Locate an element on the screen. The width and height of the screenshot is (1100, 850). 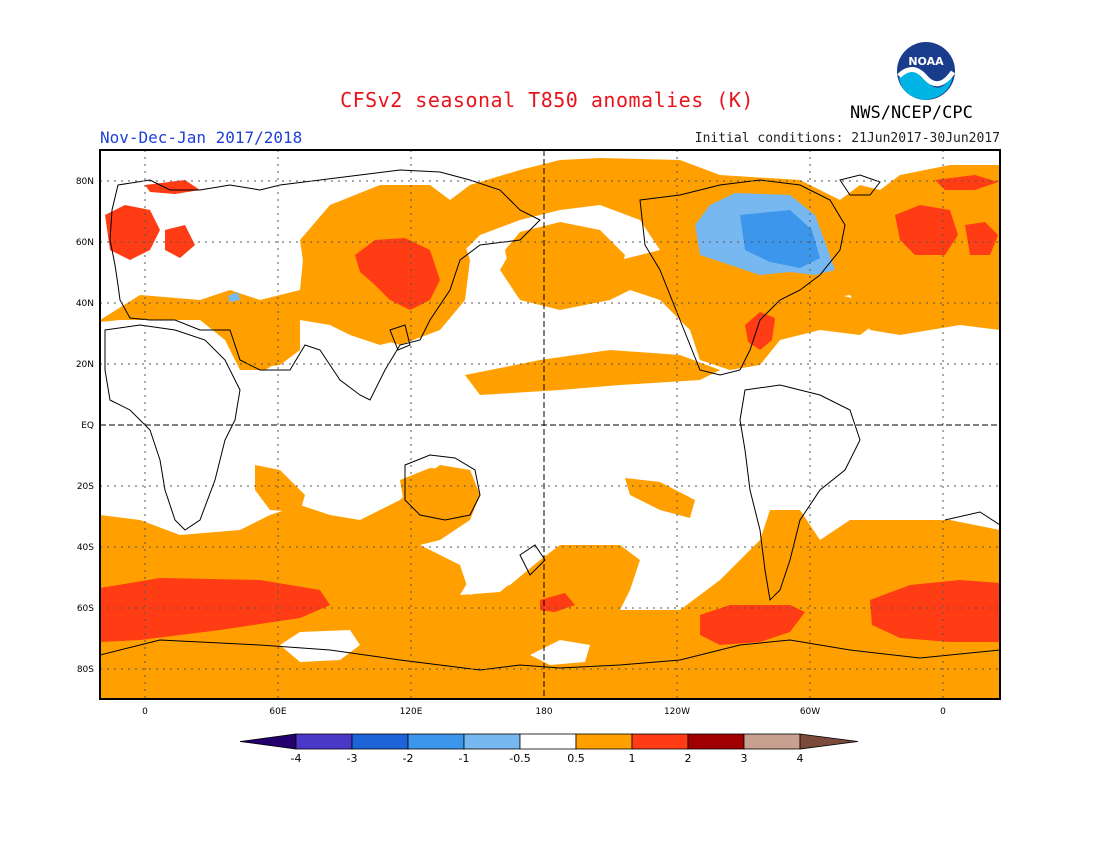
legend-label: 1 is located at coordinates (632, 758).